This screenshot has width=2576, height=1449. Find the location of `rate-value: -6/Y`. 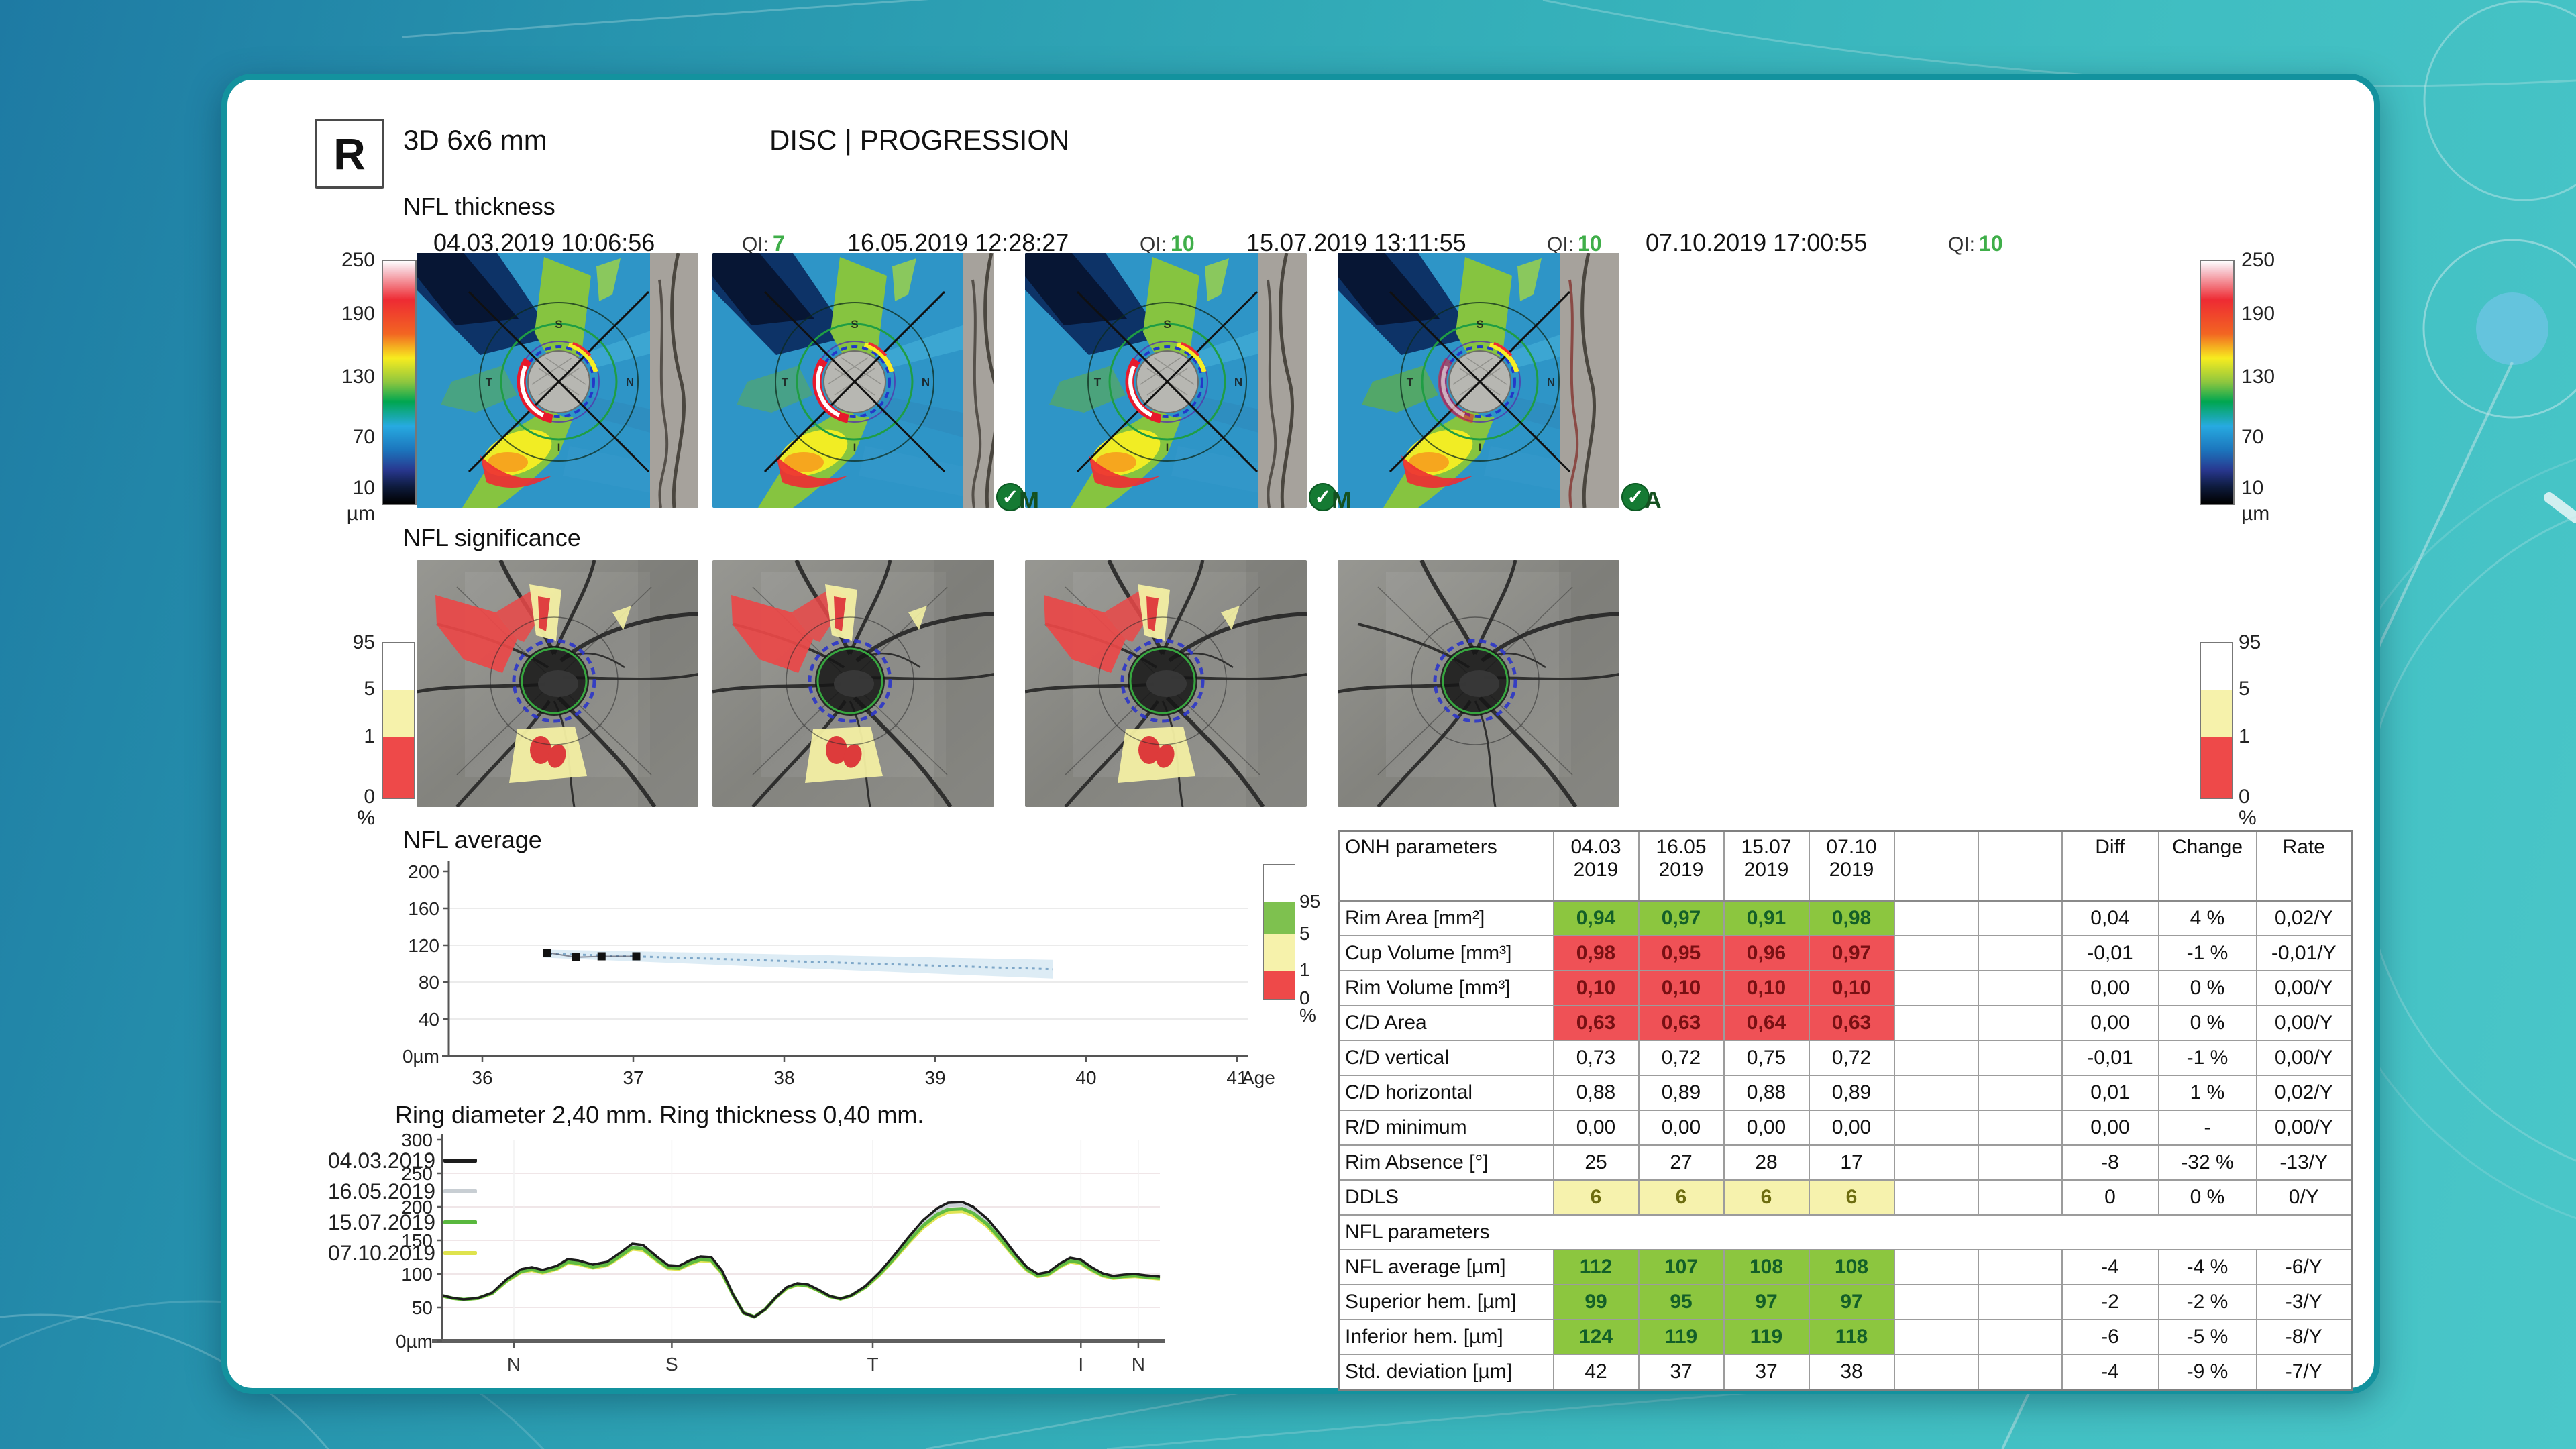

rate-value: -6/Y is located at coordinates (2304, 1267).